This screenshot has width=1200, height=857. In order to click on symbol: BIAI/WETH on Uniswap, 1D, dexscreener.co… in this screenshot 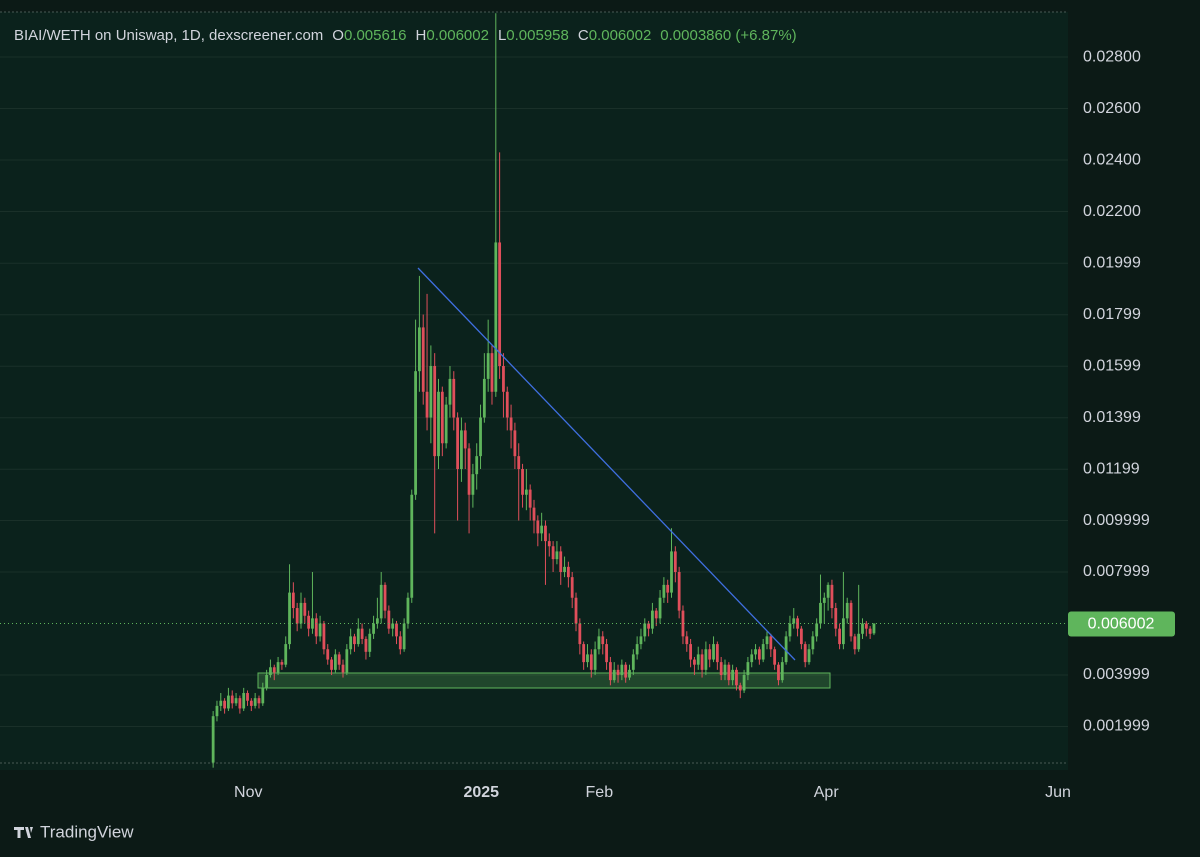, I will do `click(168, 35)`.